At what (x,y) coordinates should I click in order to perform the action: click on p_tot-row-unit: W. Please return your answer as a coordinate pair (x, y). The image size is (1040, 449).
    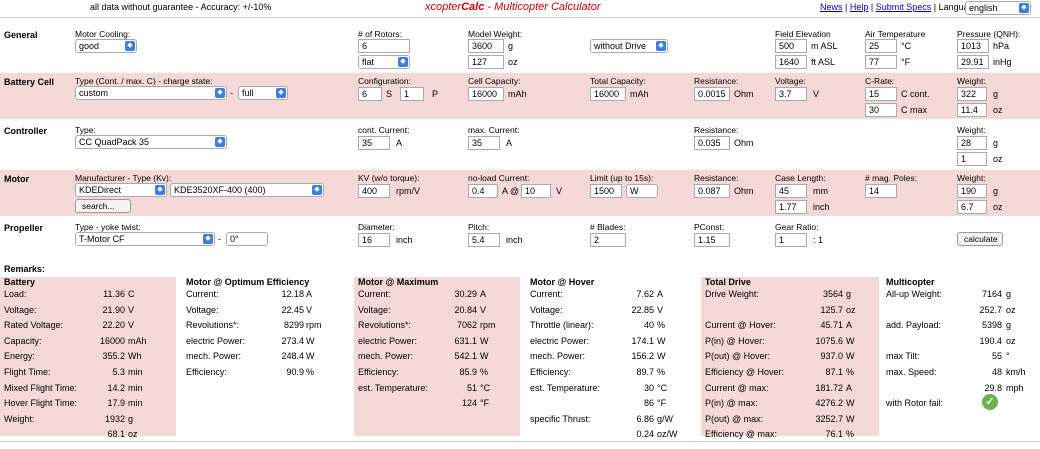
    Looking at the image, I should click on (850, 340).